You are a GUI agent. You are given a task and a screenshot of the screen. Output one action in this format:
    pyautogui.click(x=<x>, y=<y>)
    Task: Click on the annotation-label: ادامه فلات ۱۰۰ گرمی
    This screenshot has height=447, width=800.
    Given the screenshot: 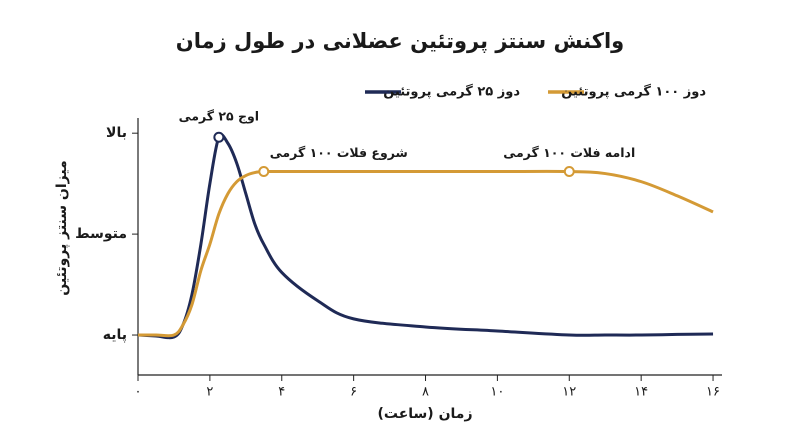 What is the action you would take?
    pyautogui.click(x=569, y=152)
    